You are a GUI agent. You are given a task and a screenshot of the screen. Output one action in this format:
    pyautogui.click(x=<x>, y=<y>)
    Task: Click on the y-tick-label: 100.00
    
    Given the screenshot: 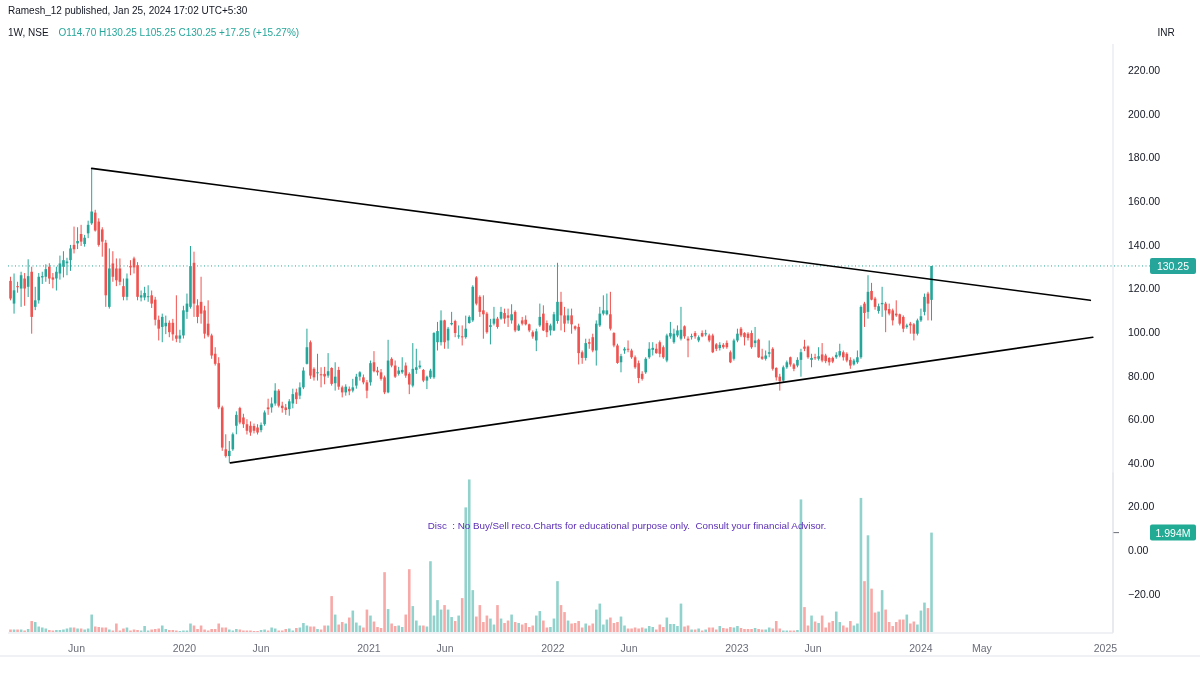 What is the action you would take?
    pyautogui.click(x=1144, y=331)
    